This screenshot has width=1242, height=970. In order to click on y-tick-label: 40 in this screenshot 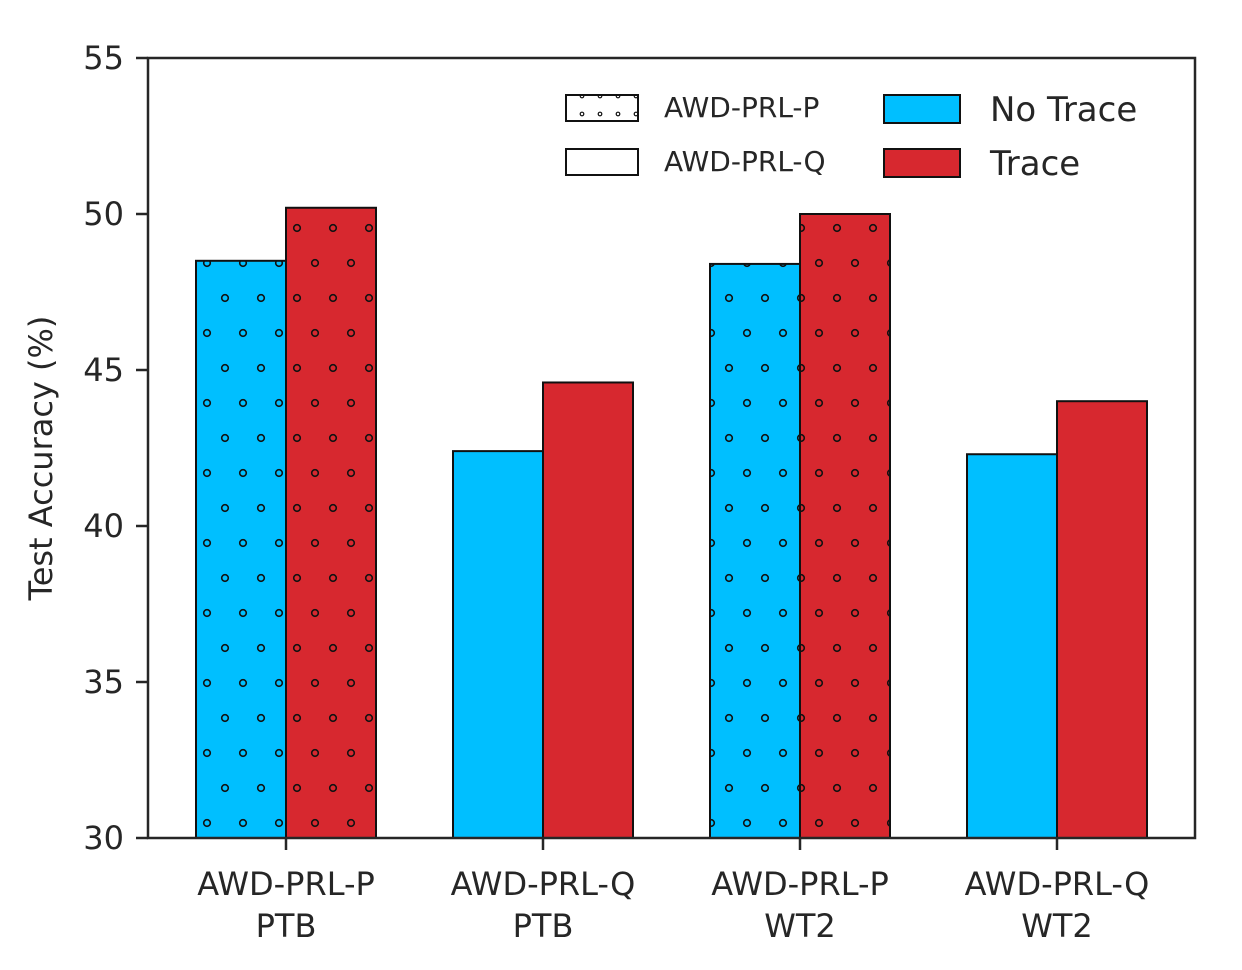, I will do `click(103, 526)`.